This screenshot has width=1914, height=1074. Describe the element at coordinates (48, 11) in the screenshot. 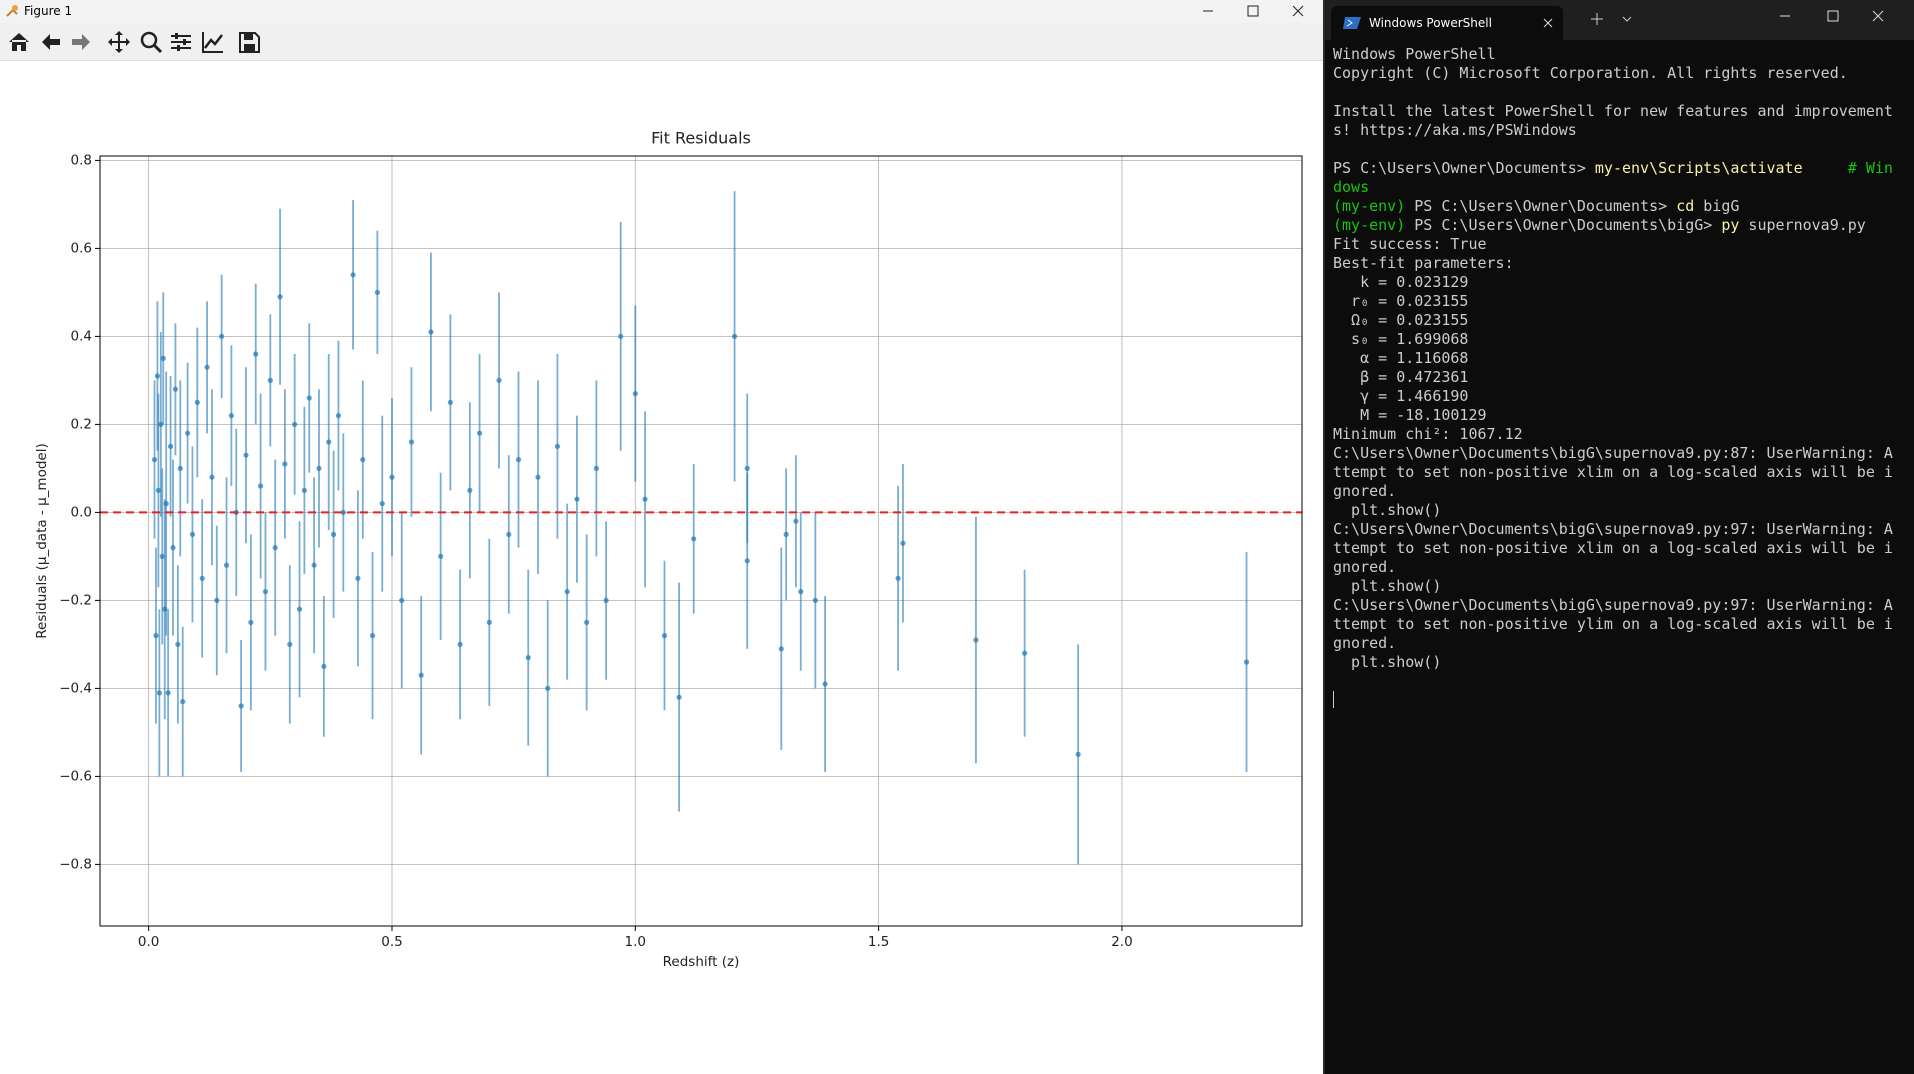

I see `window-title: Figure 1` at that location.